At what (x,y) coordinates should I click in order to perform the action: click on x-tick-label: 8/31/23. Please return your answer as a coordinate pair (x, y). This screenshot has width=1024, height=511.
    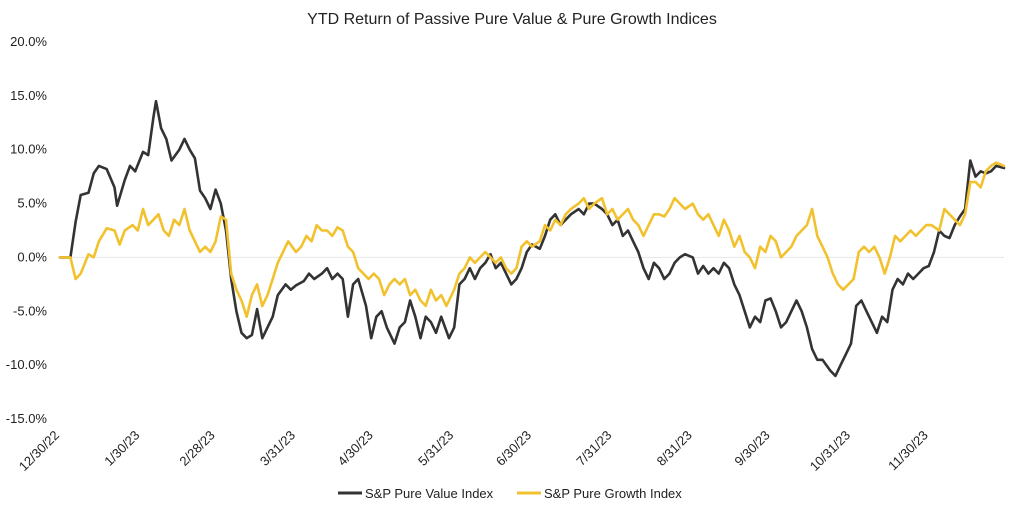
    Looking at the image, I should click on (674, 448).